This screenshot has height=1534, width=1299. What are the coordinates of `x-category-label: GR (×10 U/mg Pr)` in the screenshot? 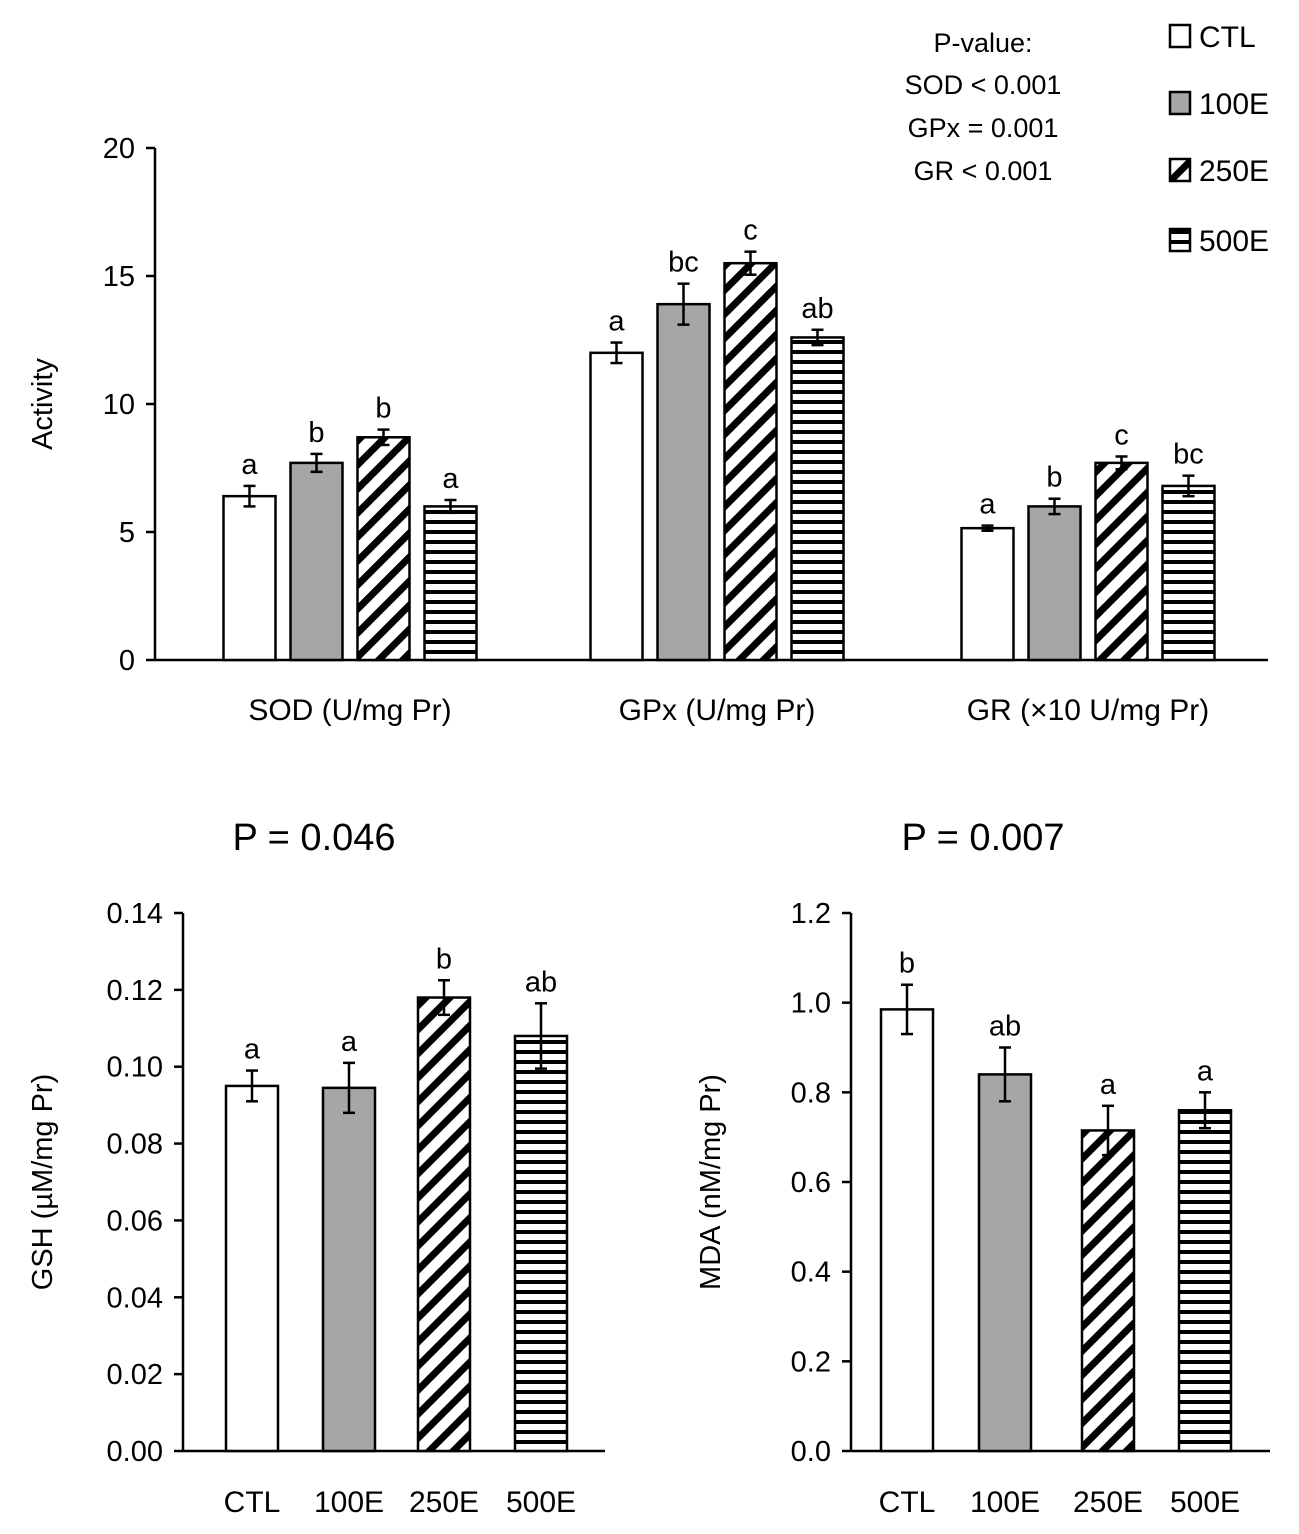 It's located at (1088, 710).